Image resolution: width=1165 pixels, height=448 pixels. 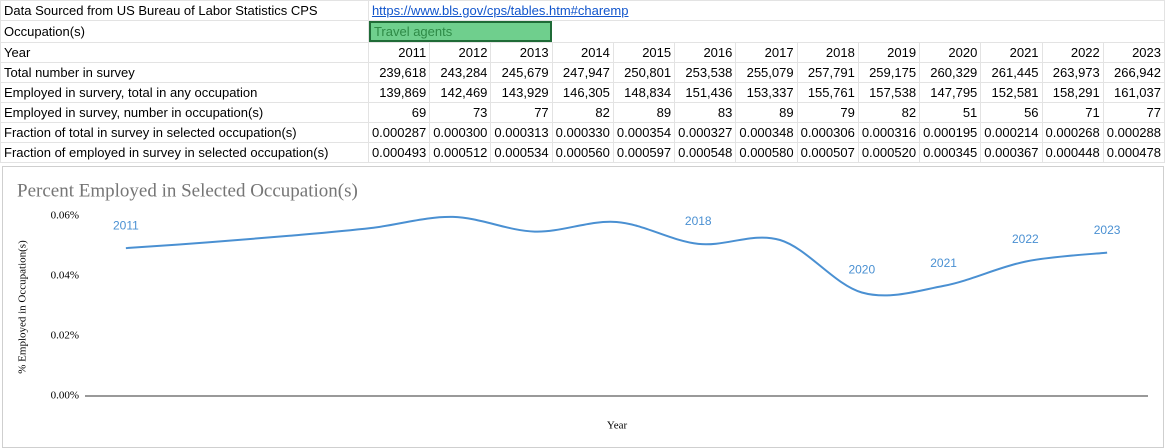 I want to click on cell: 2021, so click(x=1011, y=52).